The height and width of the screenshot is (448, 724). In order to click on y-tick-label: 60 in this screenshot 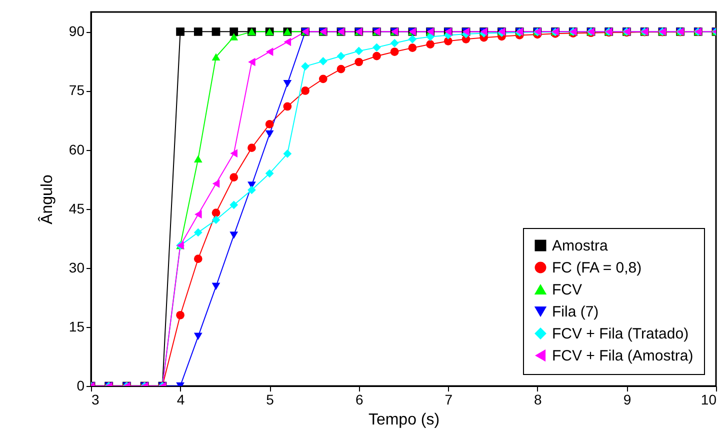, I will do `click(76, 149)`.